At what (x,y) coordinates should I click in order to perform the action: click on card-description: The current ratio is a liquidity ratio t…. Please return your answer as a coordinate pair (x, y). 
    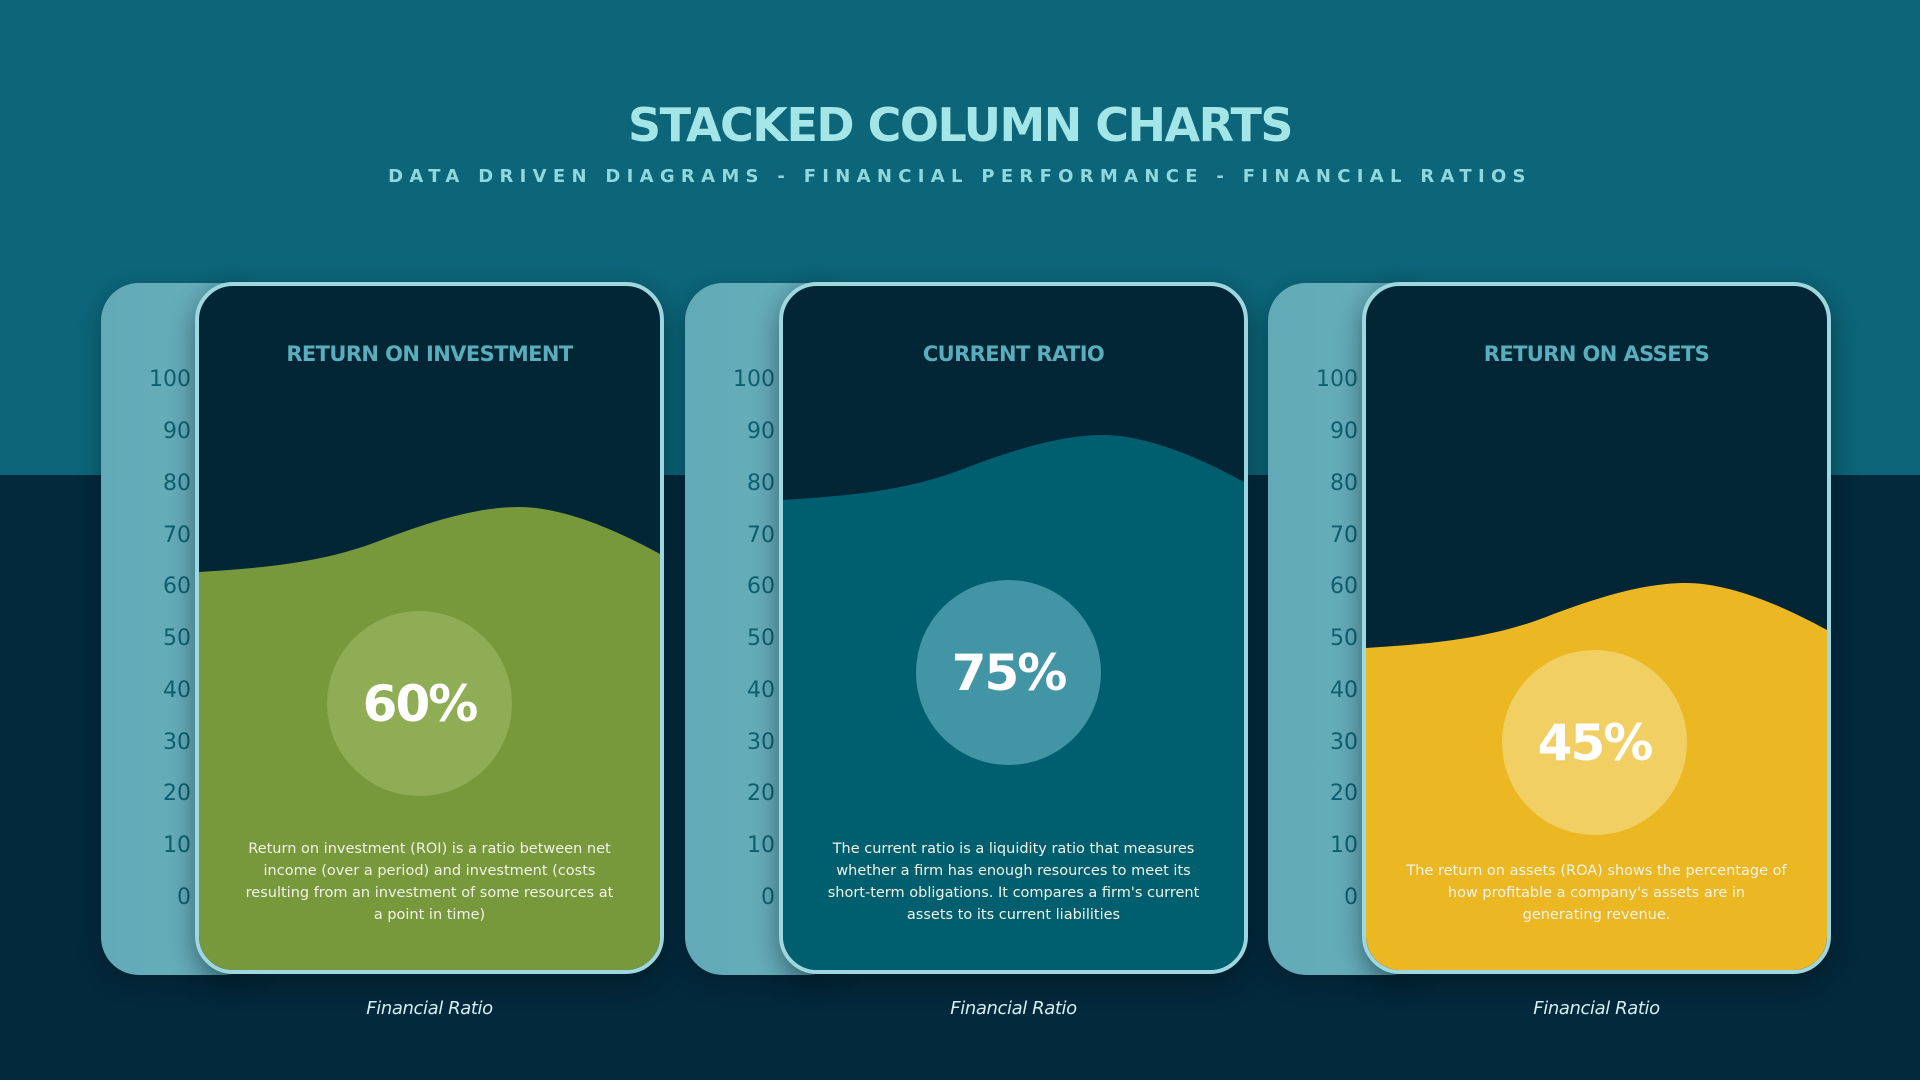
    Looking at the image, I should click on (1013, 882).